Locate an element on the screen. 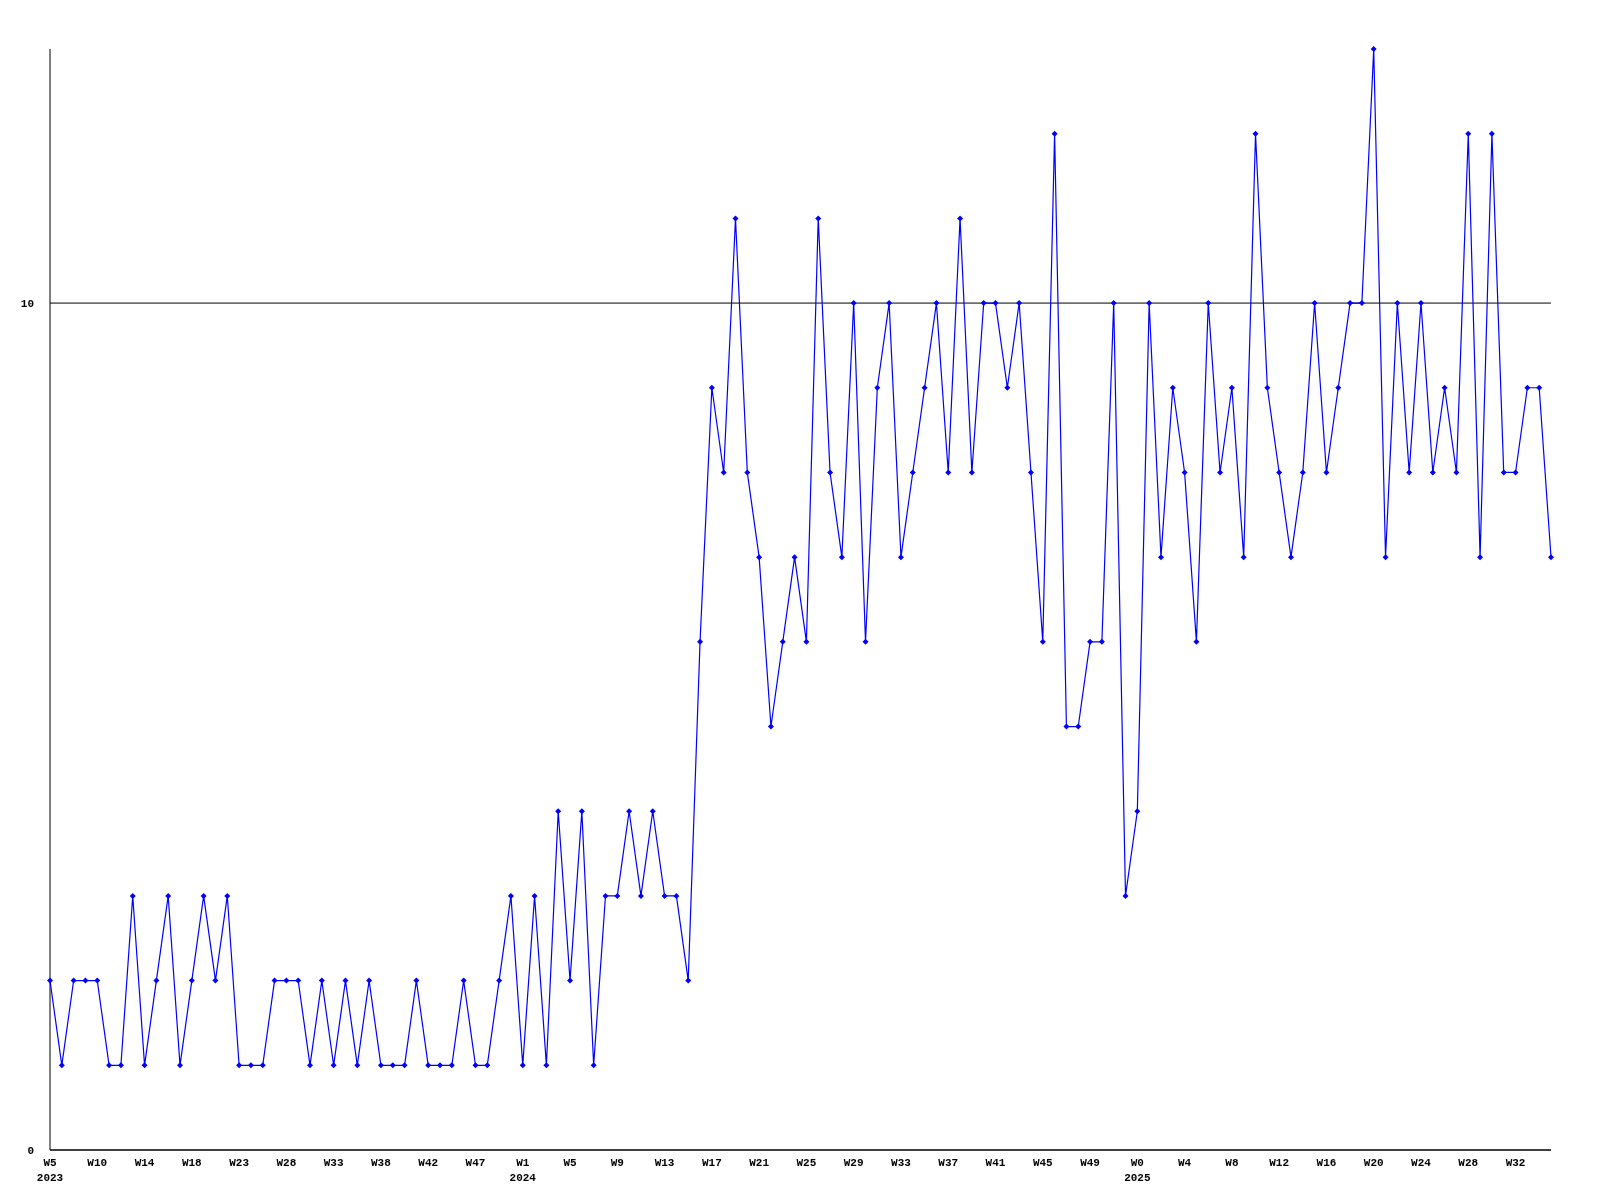 Image resolution: width=1600 pixels, height=1200 pixels. x-tick-label: W24 is located at coordinates (1421, 1163).